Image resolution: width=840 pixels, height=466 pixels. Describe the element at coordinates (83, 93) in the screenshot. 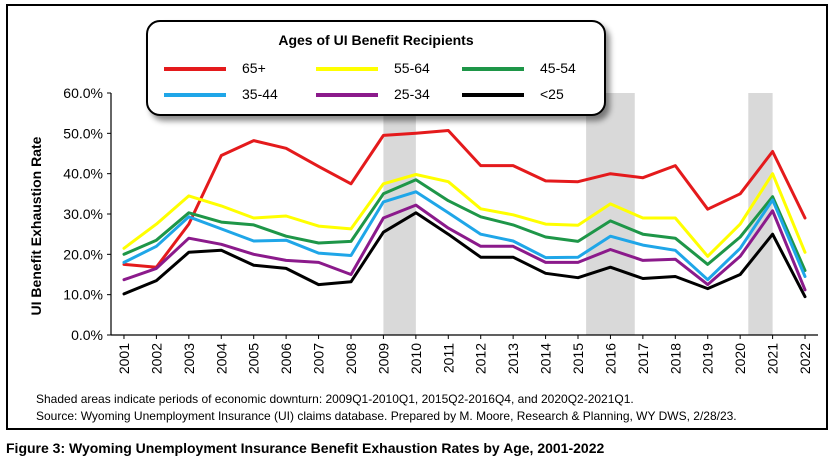

I see `y-tick-label: 60.0%` at that location.